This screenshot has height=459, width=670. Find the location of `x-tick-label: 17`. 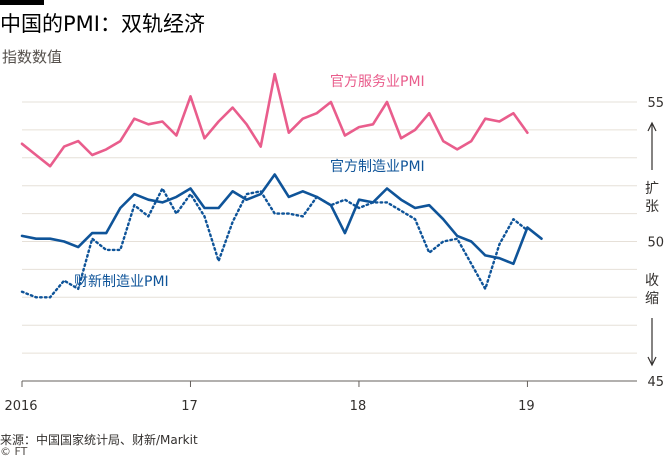

x-tick-label: 17 is located at coordinates (189, 406).